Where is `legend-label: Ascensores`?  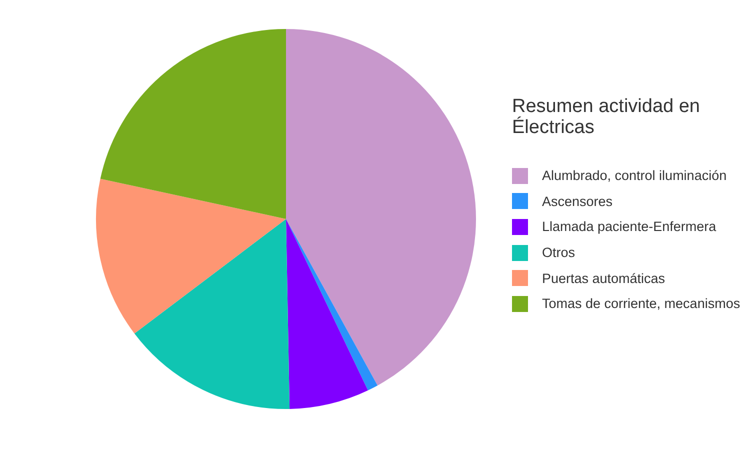 legend-label: Ascensores is located at coordinates (577, 201).